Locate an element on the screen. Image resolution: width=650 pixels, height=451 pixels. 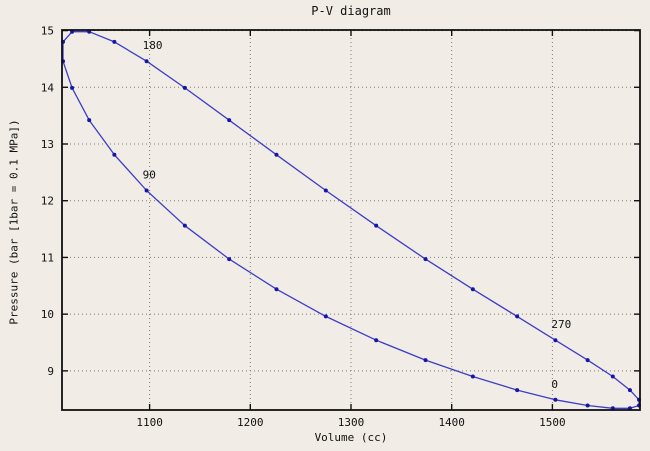
crank-angle-annotation: 90 is located at coordinates (149, 175).